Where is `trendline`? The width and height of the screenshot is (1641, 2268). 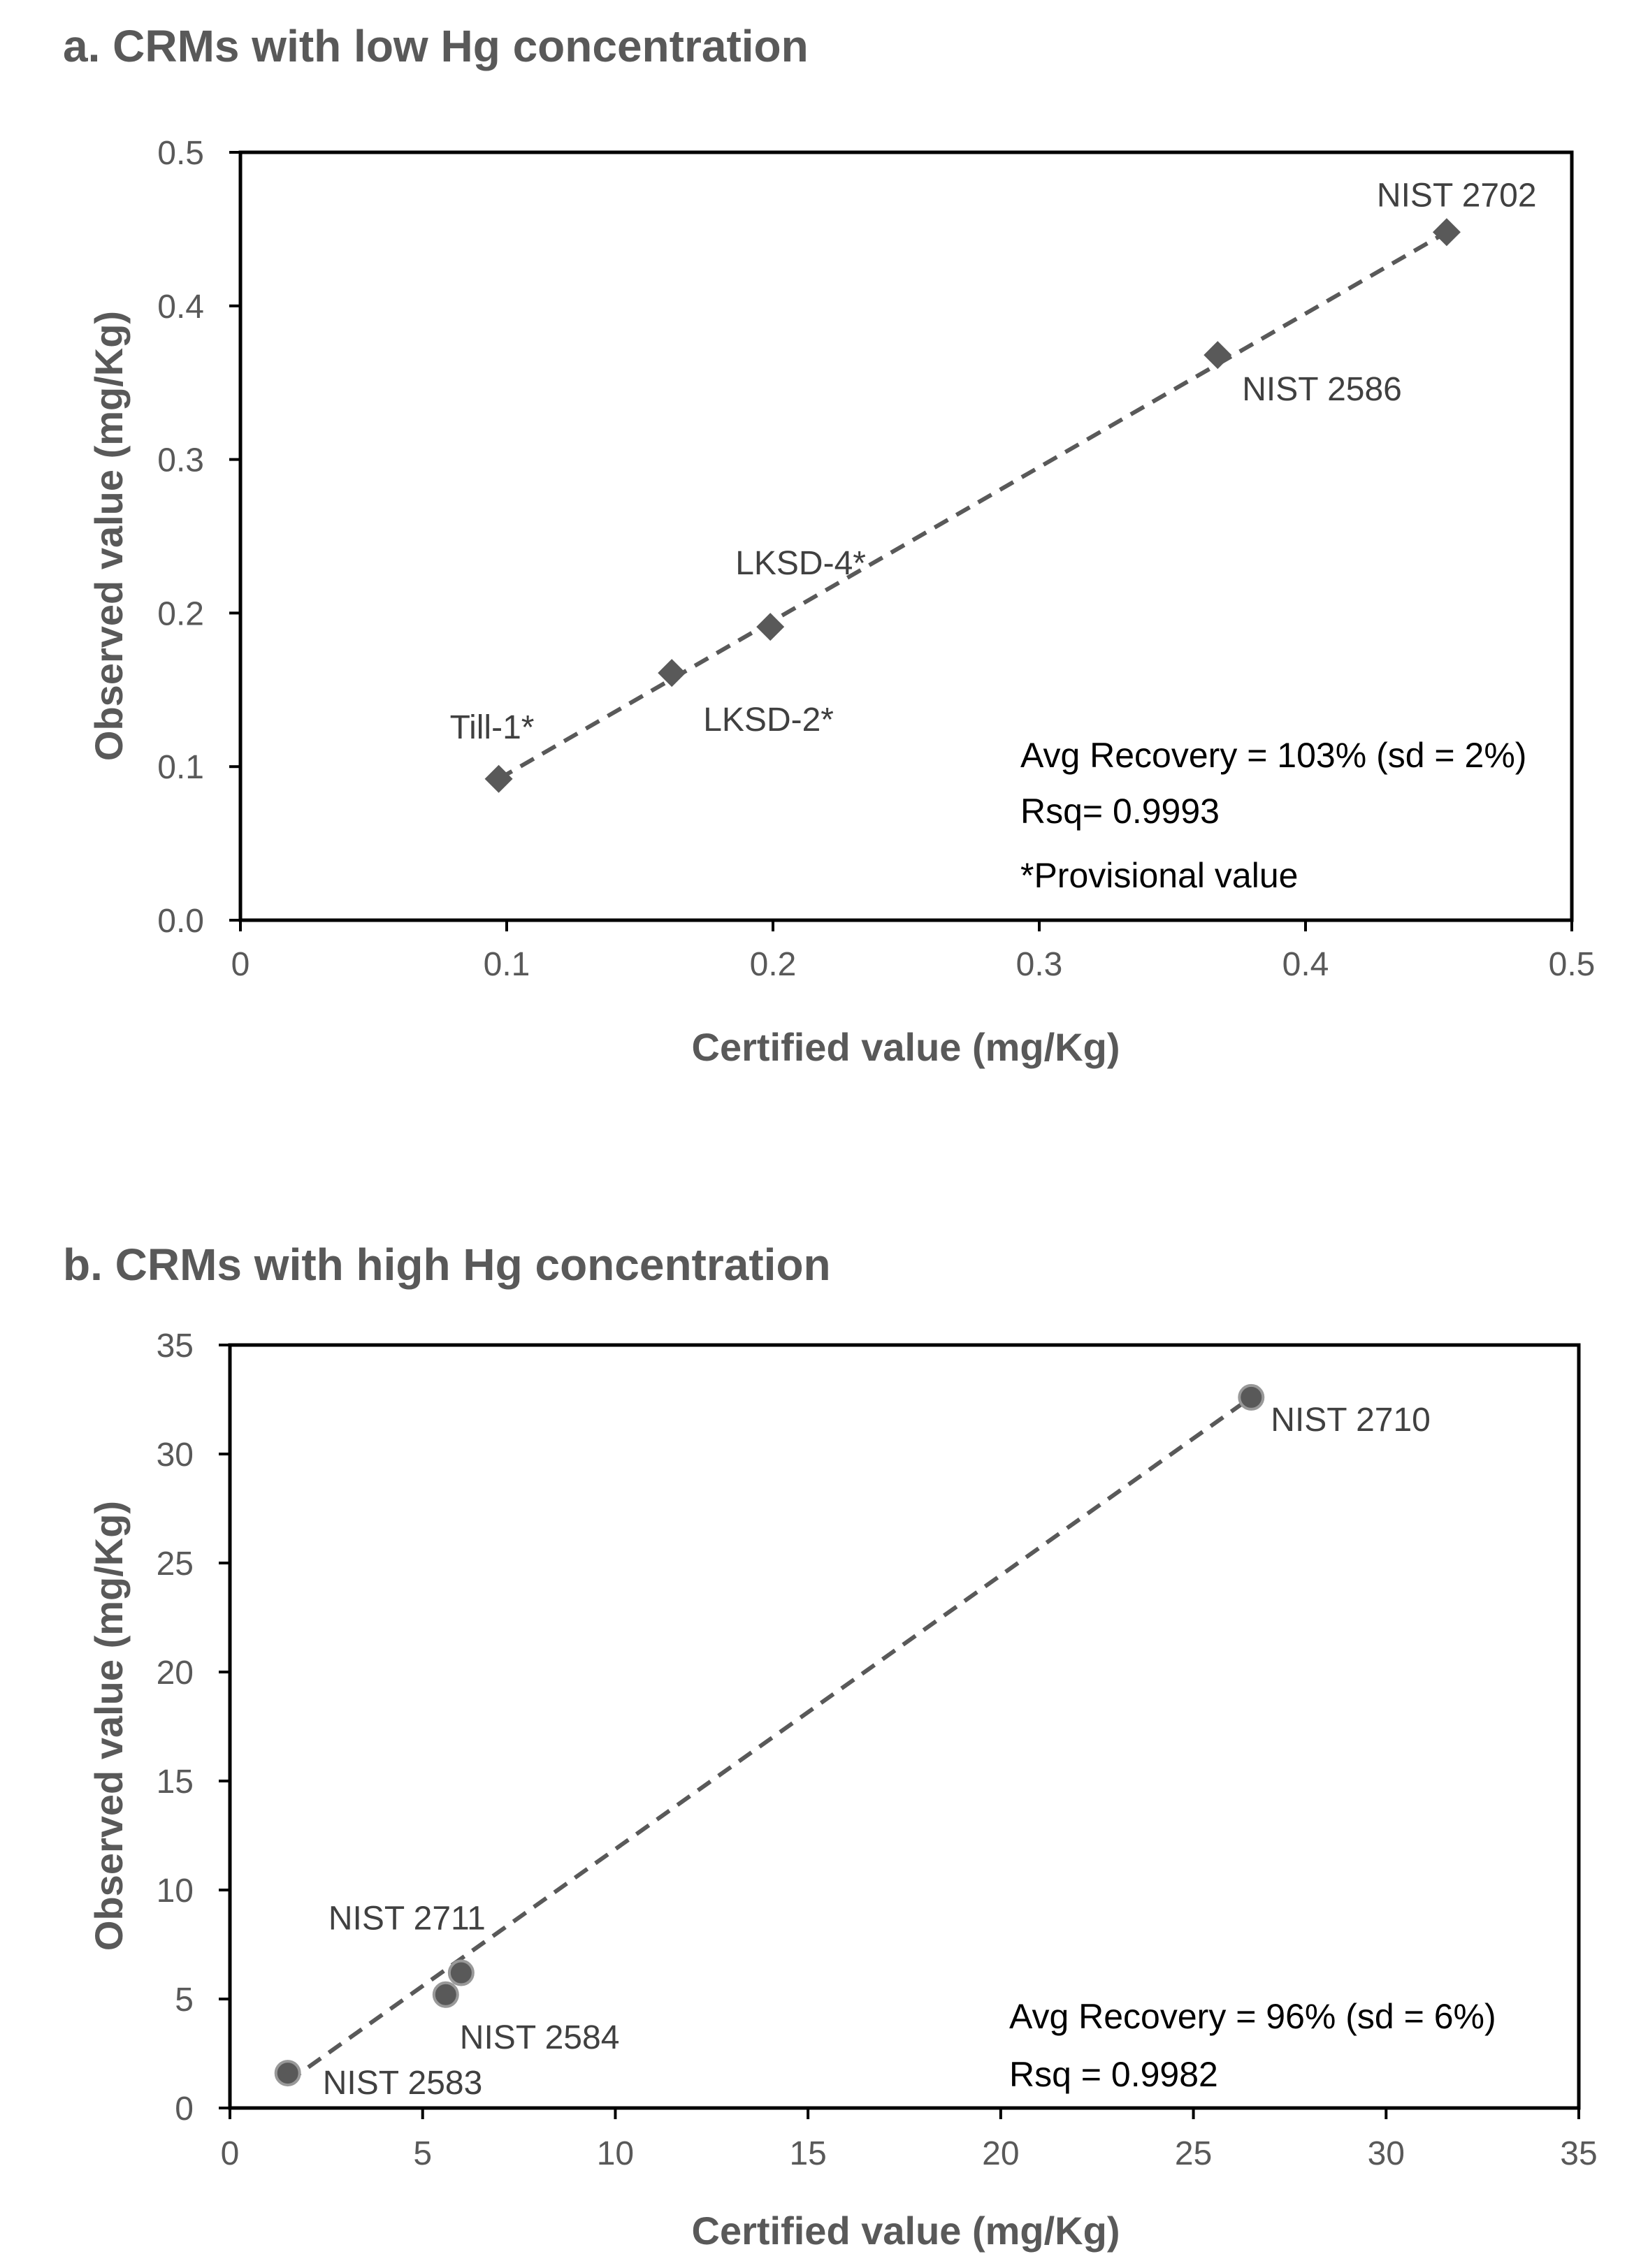
trendline is located at coordinates (973, 505).